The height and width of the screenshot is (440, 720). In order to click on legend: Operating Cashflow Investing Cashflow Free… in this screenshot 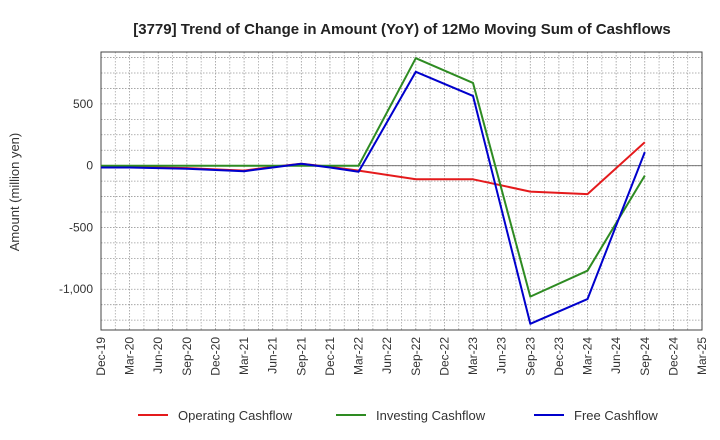, I will do `click(398, 415)`.